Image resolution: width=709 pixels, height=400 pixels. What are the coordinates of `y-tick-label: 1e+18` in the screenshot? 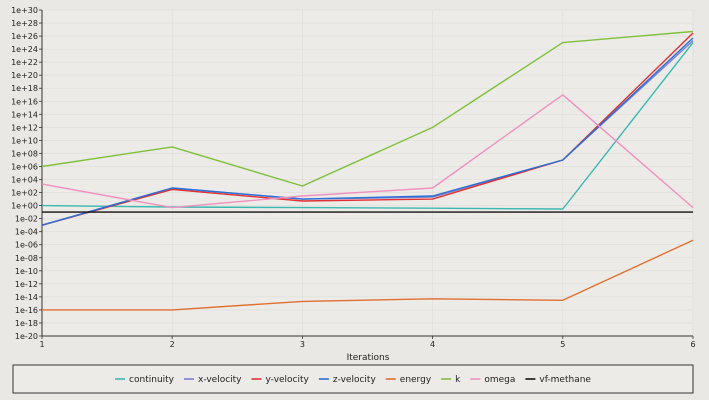 It's located at (24, 88).